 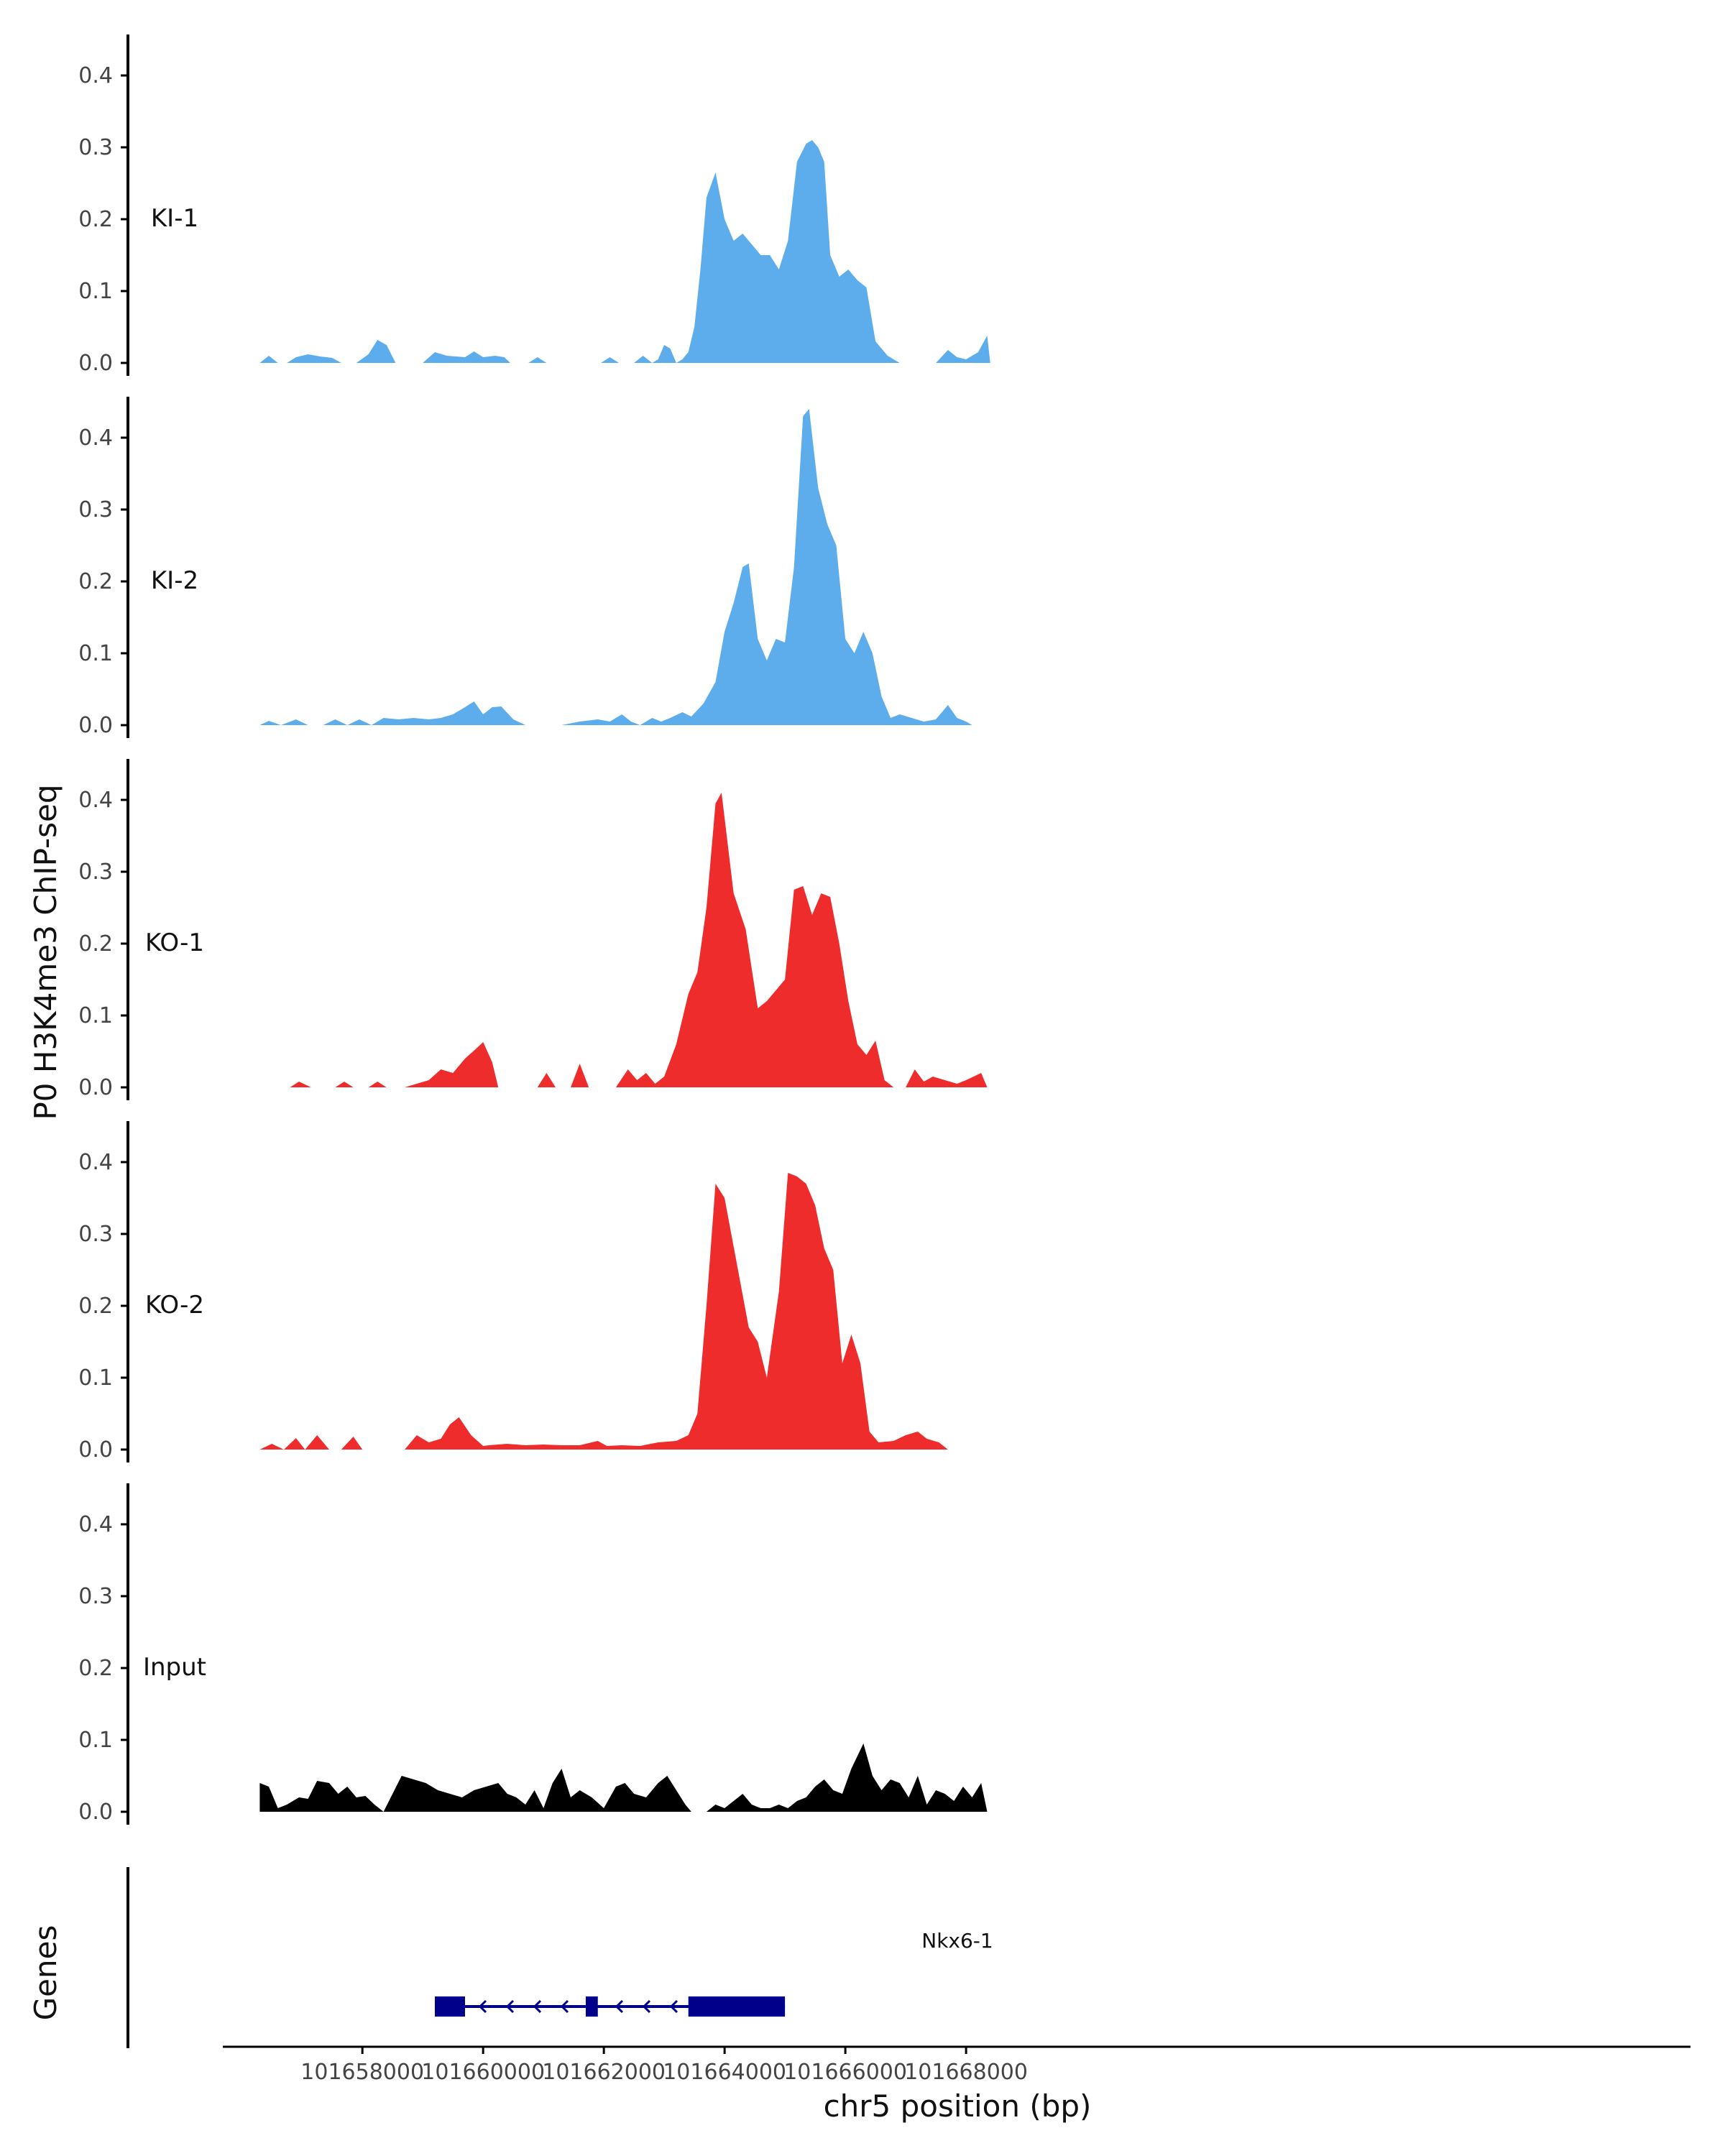 I want to click on track-label: KI-2, so click(x=174, y=580).